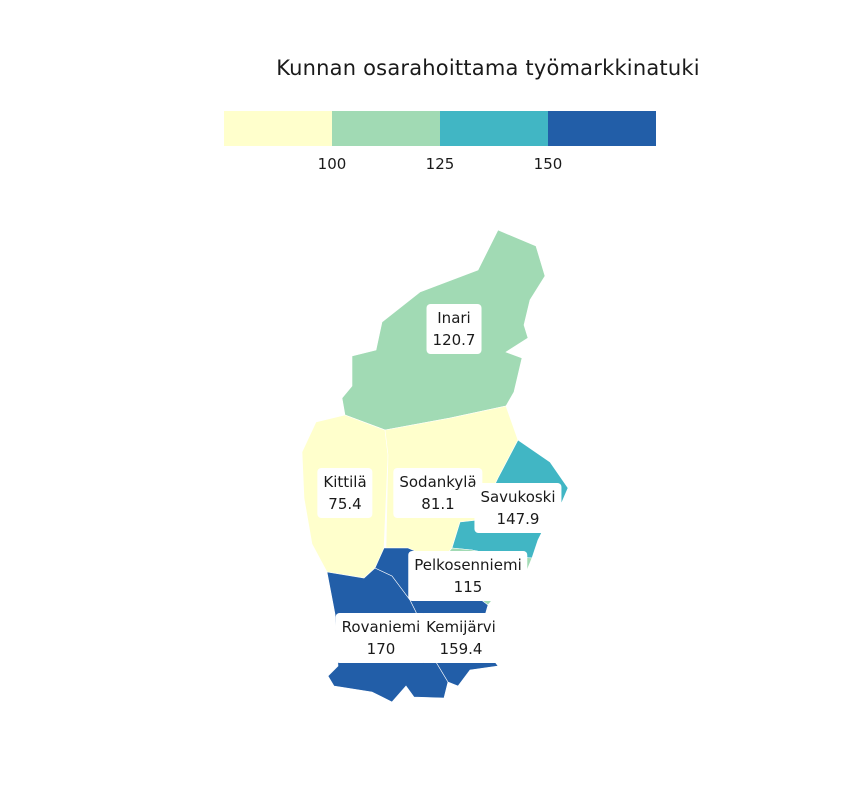 The width and height of the screenshot is (864, 792). What do you see at coordinates (440, 164) in the screenshot?
I see `legend-tick-125: 125` at bounding box center [440, 164].